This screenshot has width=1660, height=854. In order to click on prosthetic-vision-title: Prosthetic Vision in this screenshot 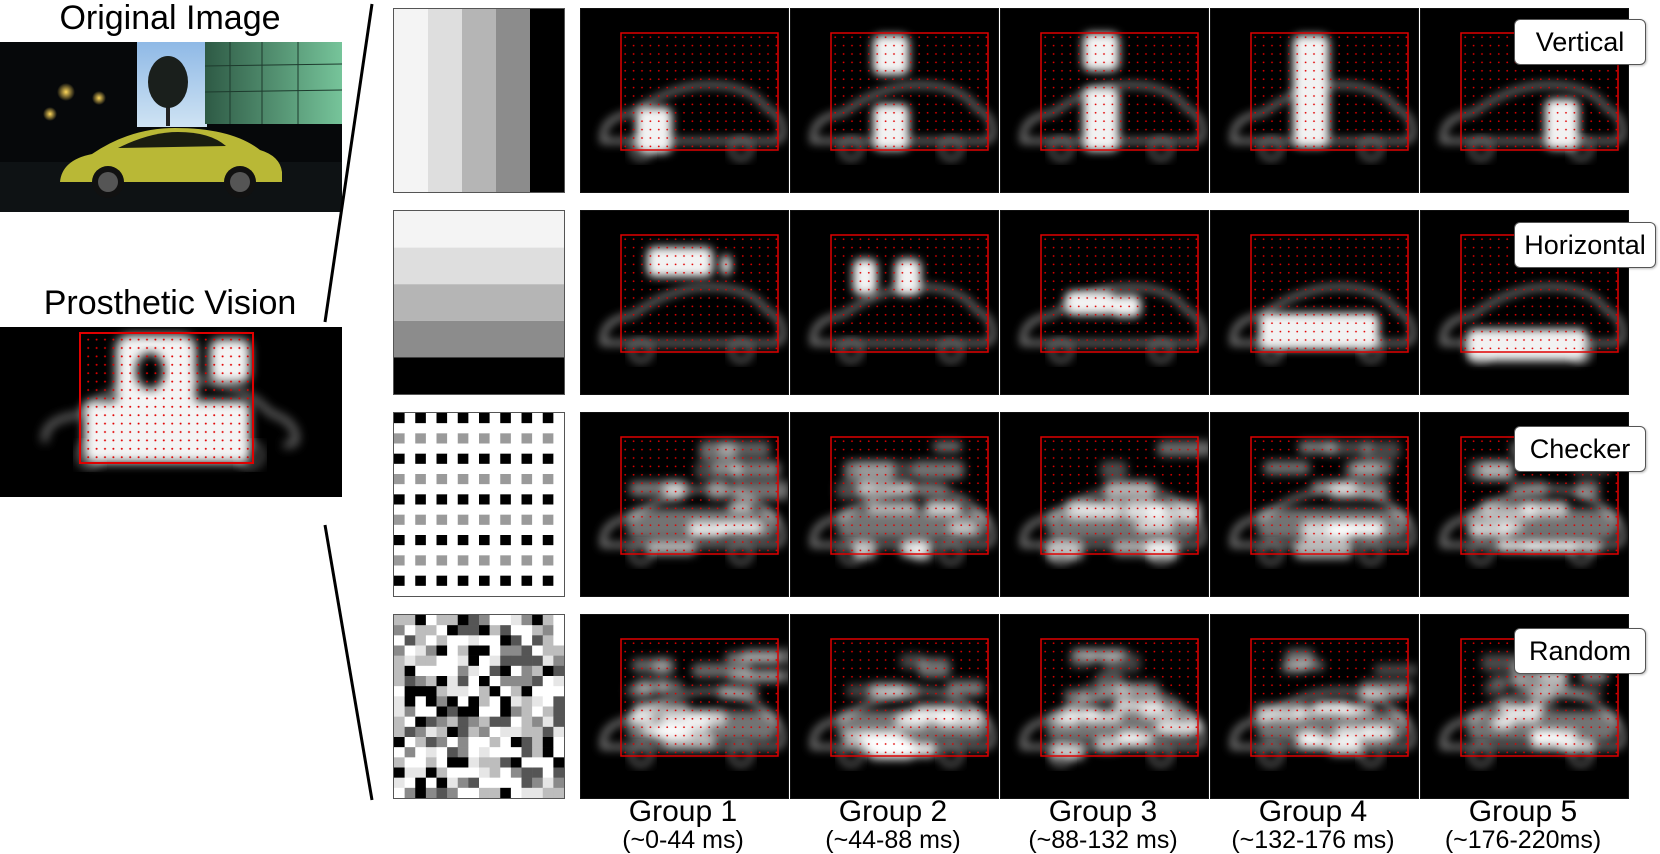, I will do `click(170, 303)`.